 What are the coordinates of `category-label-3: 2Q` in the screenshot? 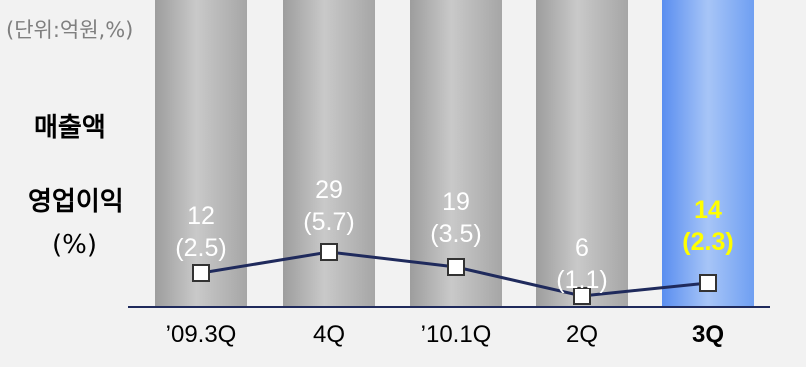 It's located at (582, 334).